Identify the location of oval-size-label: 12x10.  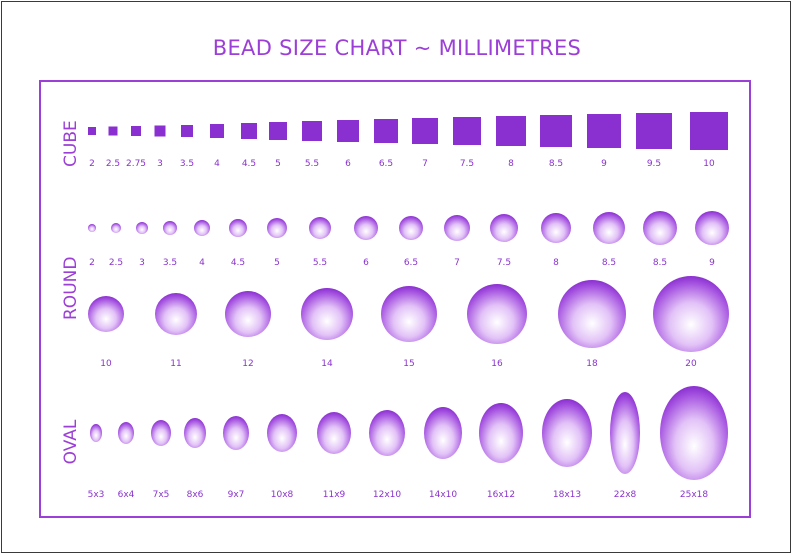
(387, 495).